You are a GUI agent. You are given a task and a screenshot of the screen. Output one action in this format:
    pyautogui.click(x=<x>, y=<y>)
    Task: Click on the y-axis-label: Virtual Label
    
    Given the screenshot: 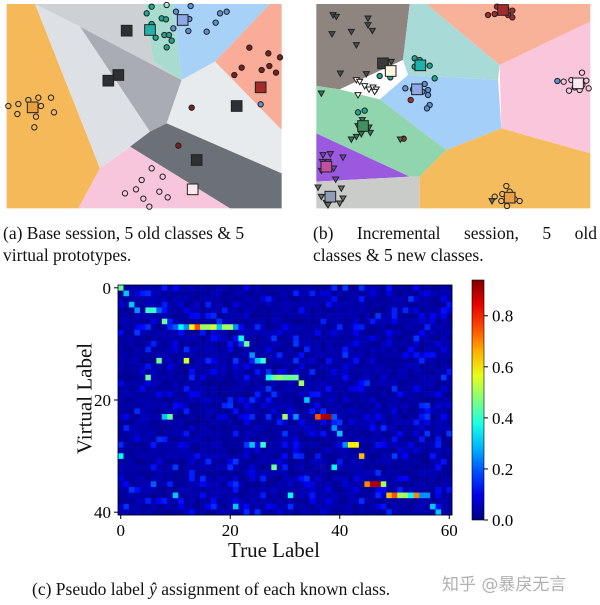 What is the action you would take?
    pyautogui.click(x=84, y=398)
    